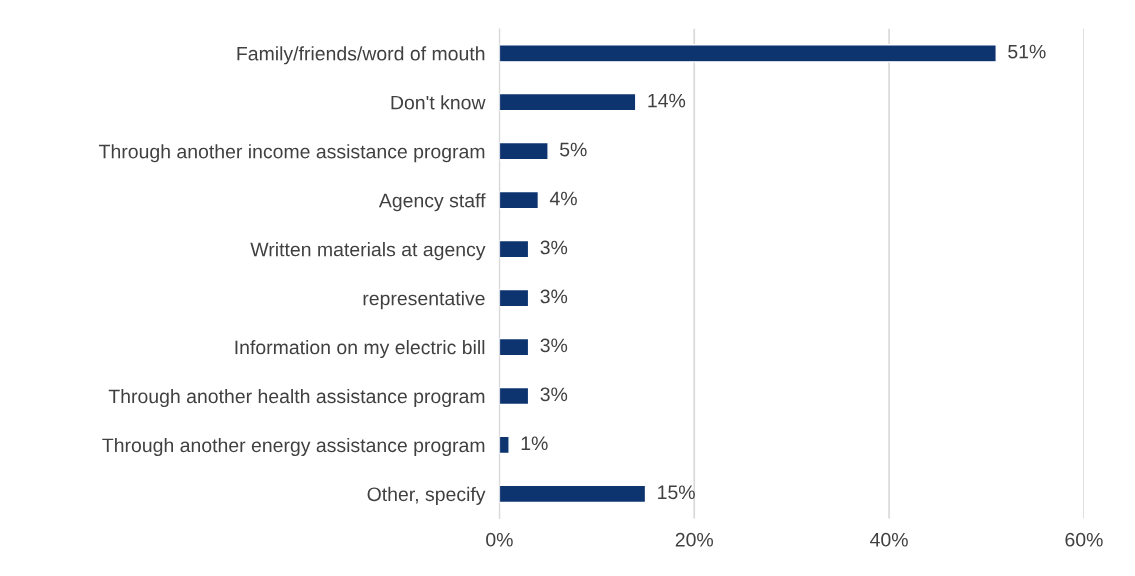  I want to click on y-tick-label: Through another health assistance program, so click(296, 398).